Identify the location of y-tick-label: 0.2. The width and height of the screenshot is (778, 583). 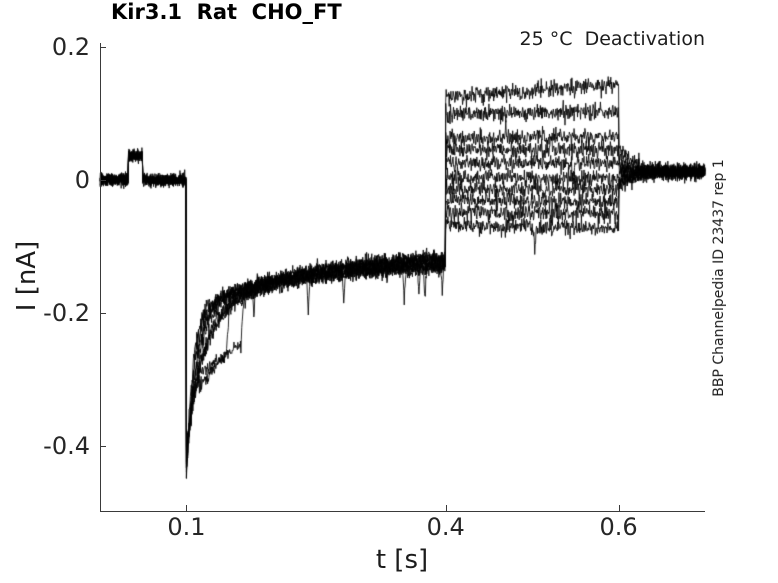
(70, 46).